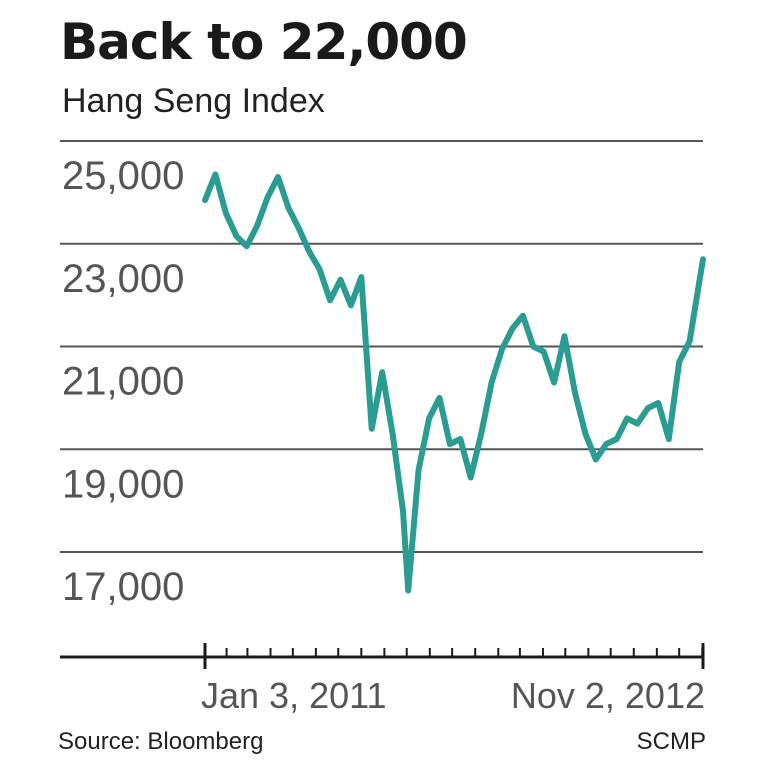  Describe the element at coordinates (264, 42) in the screenshot. I see `chart-title: Back to 22,000` at that location.